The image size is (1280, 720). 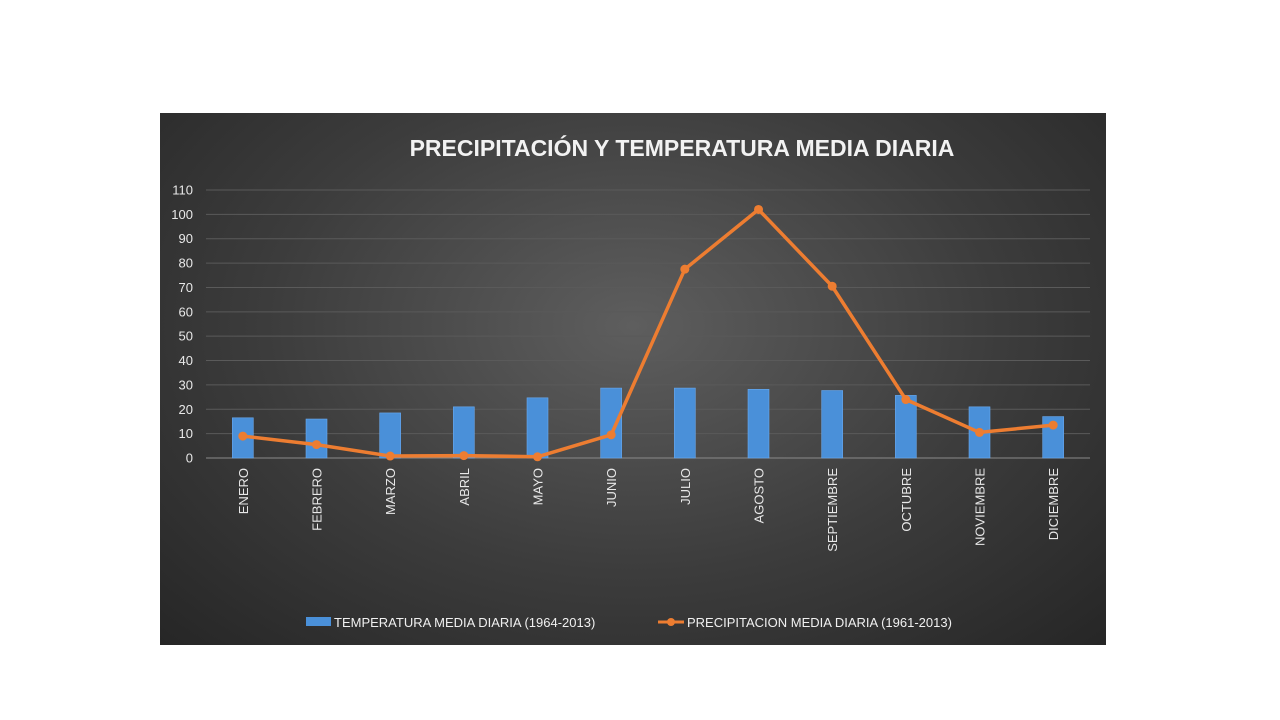 I want to click on y-tick-label: 0, so click(x=189, y=458).